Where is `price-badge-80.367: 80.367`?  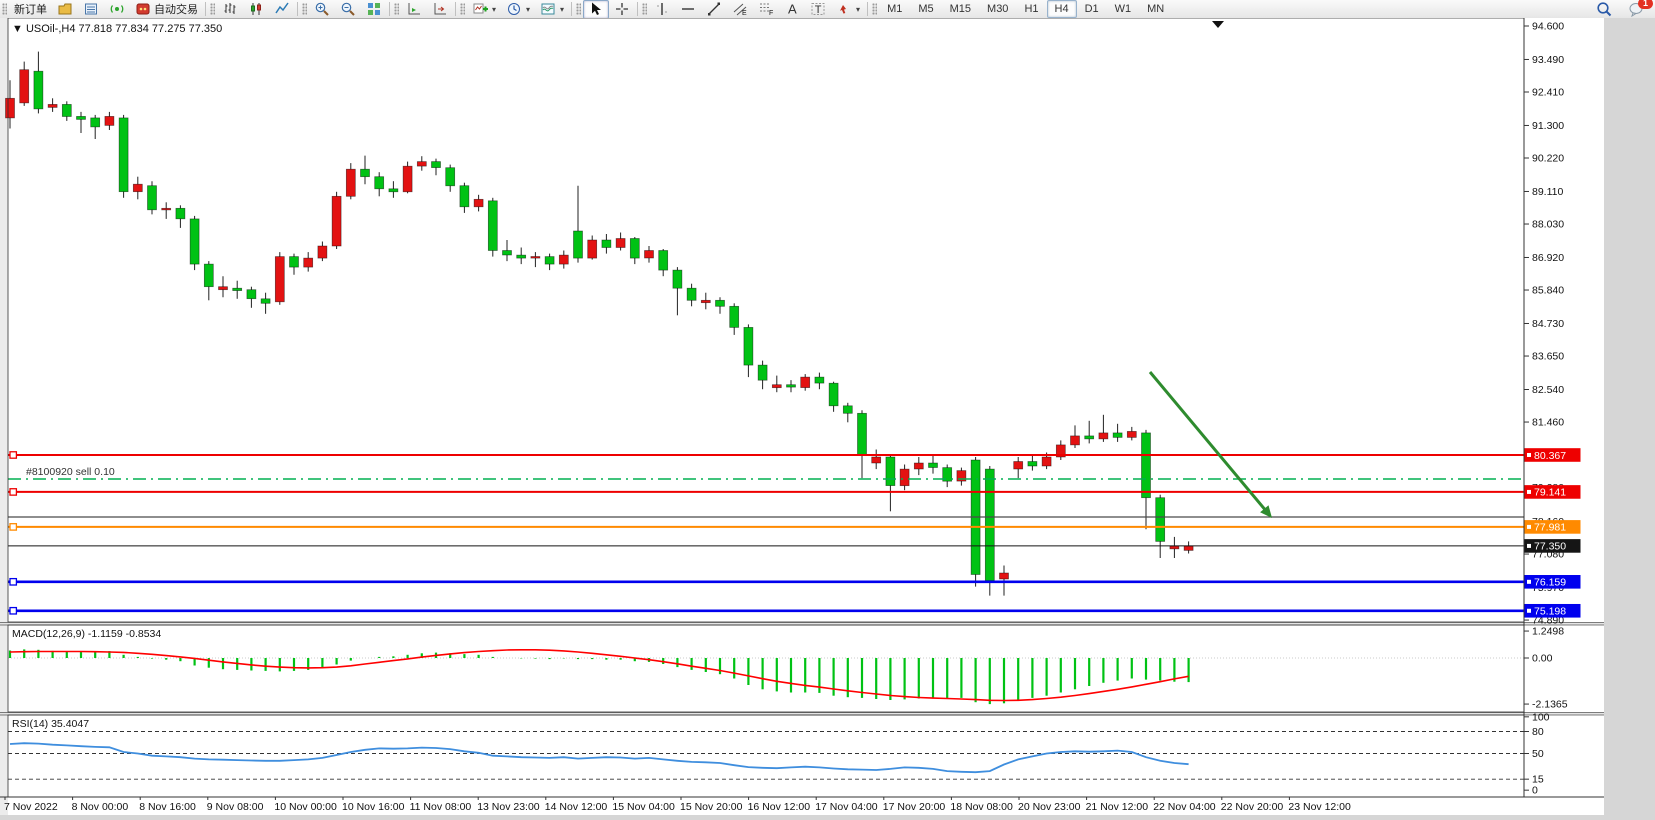
price-badge-80.367: 80.367 is located at coordinates (1552, 455).